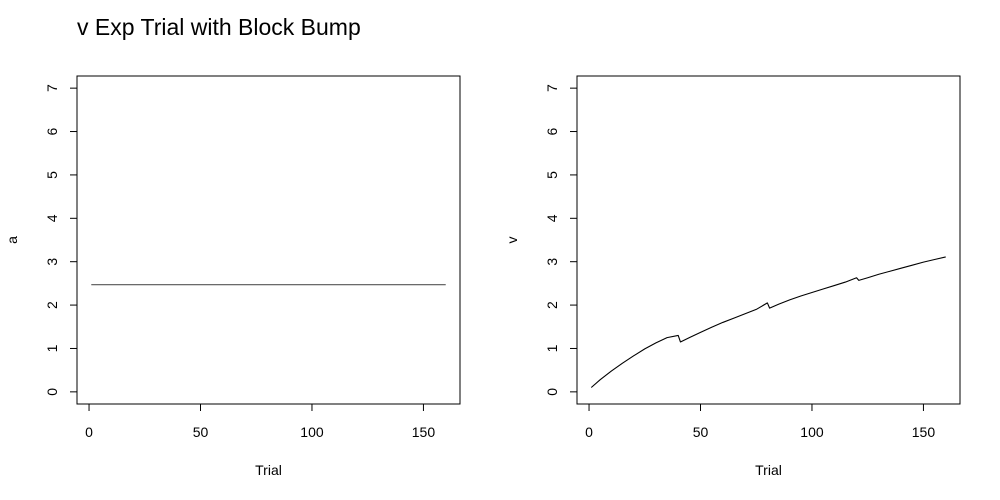  What do you see at coordinates (768, 322) in the screenshot?
I see `series-line` at bounding box center [768, 322].